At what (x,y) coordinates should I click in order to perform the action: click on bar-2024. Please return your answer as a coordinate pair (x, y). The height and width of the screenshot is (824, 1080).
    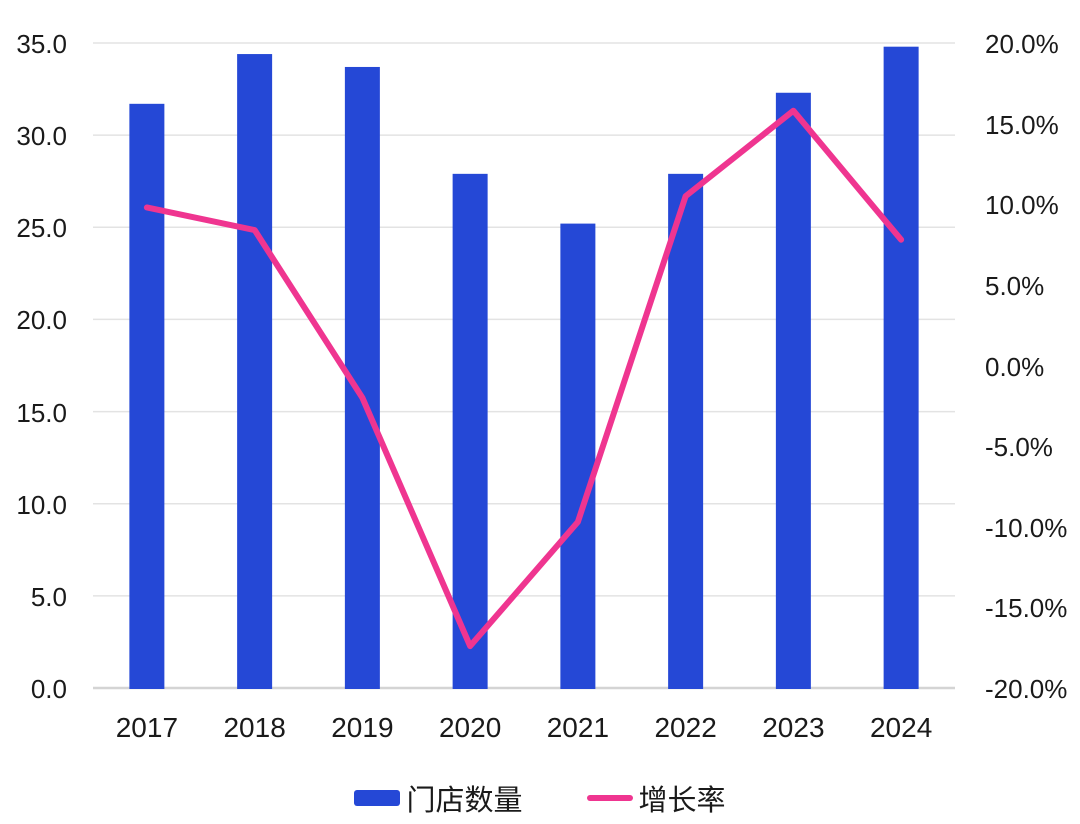
    Looking at the image, I should click on (901, 367).